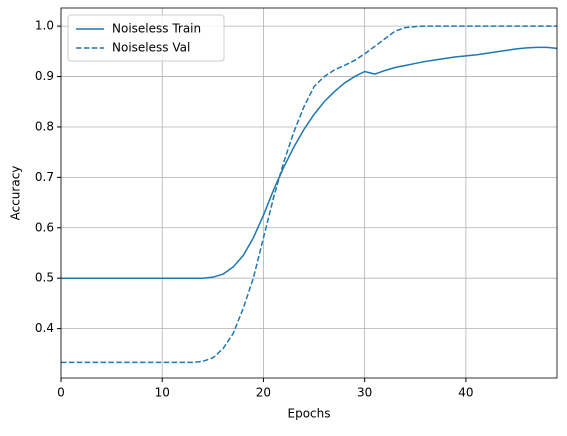 This screenshot has height=436, width=567. What do you see at coordinates (146, 38) in the screenshot?
I see `legend-box` at bounding box center [146, 38].